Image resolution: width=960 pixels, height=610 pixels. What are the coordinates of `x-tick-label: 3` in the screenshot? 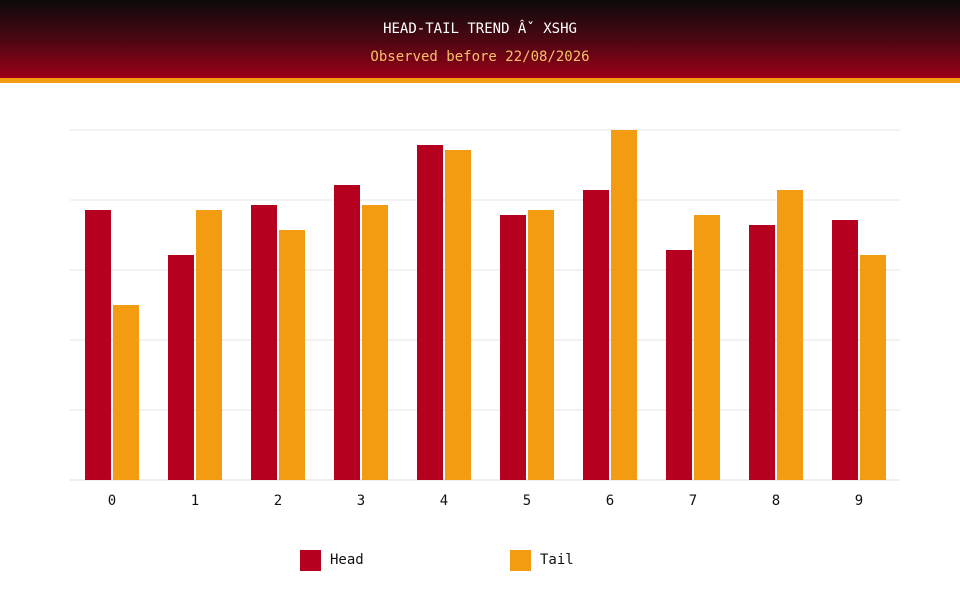 It's located at (361, 501).